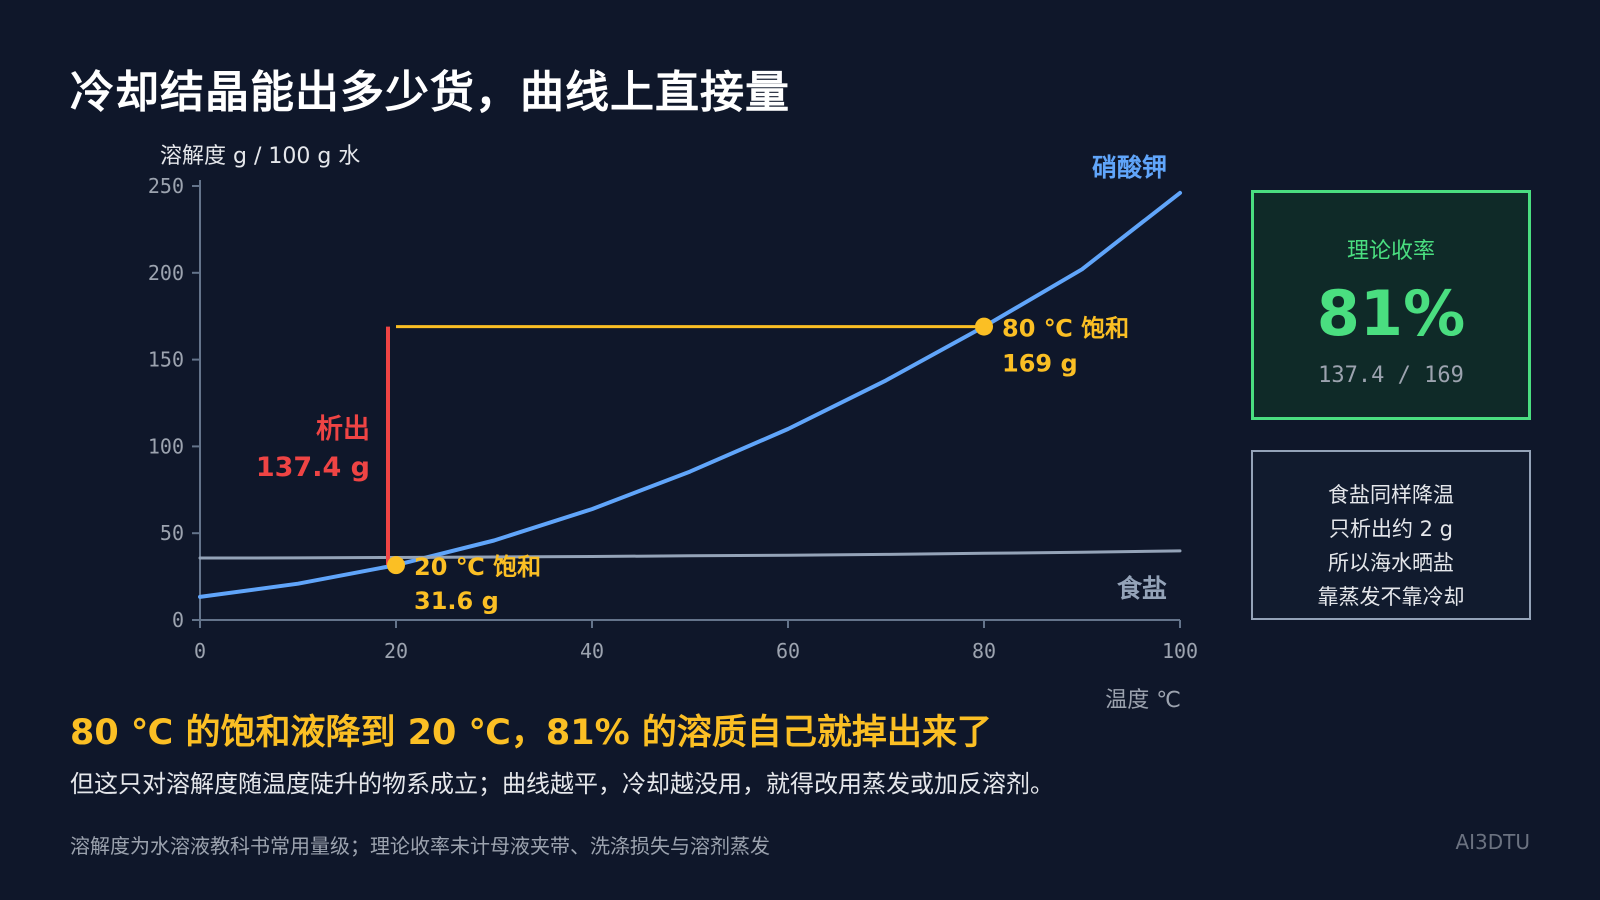 The image size is (1600, 900). What do you see at coordinates (166, 186) in the screenshot?
I see `y-tick-label: 250` at bounding box center [166, 186].